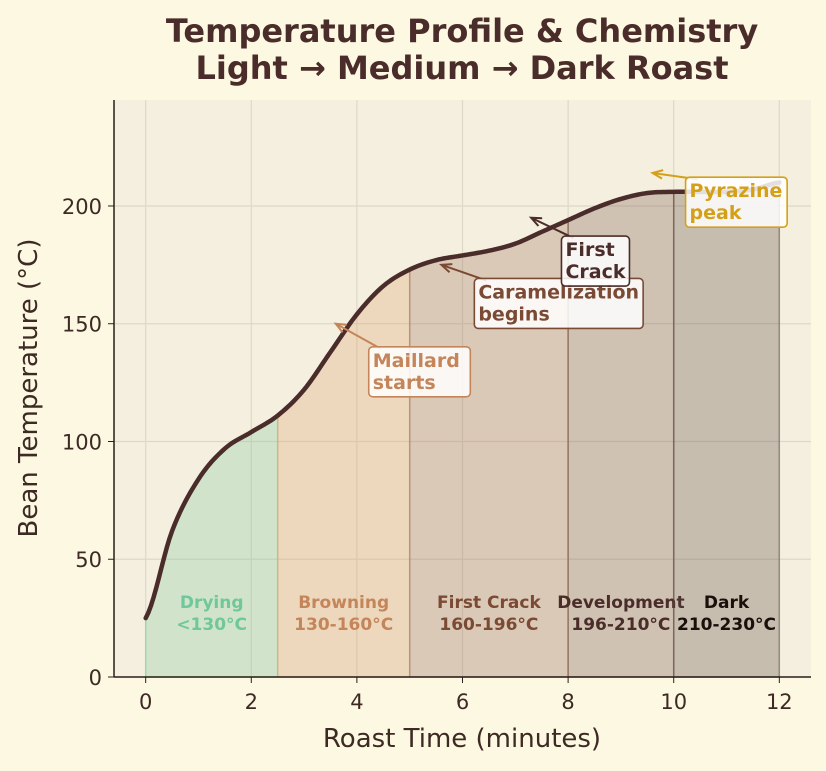 This screenshot has height=771, width=826. I want to click on x-tick-label: 2, so click(251, 702).